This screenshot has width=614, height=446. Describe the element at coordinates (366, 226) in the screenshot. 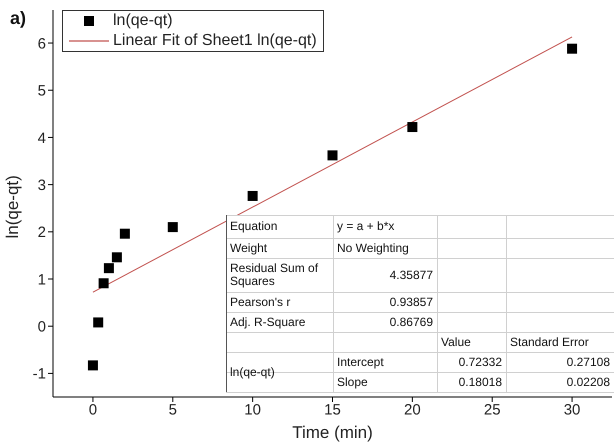

I see `annotation: y = a + b*x` at that location.